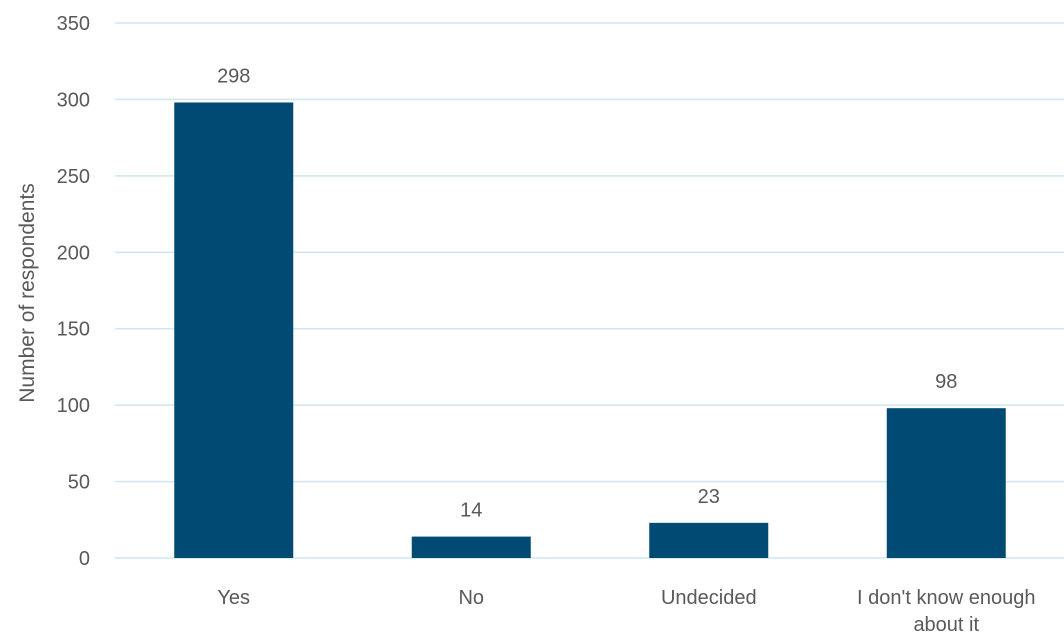  I want to click on y-tick-label: 150, so click(73, 330).